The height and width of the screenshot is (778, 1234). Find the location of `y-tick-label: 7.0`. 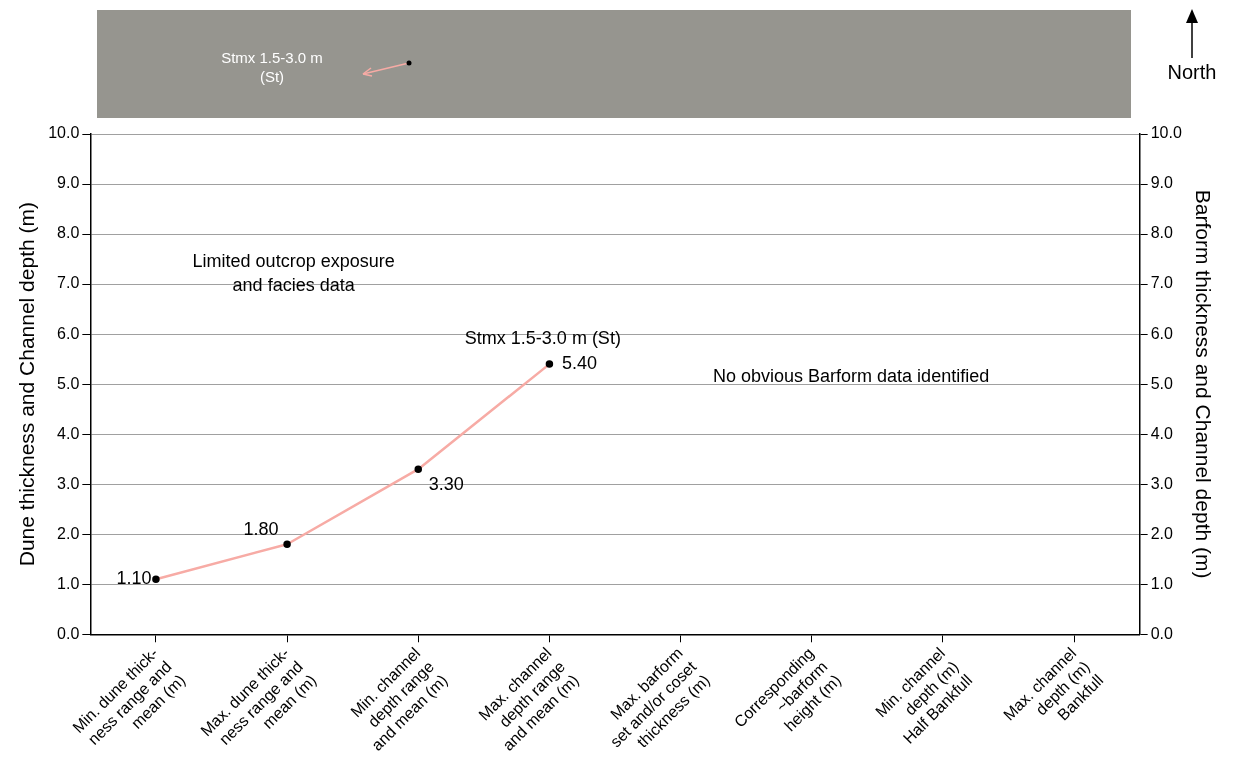

y-tick-label: 7.0 is located at coordinates (68, 283).